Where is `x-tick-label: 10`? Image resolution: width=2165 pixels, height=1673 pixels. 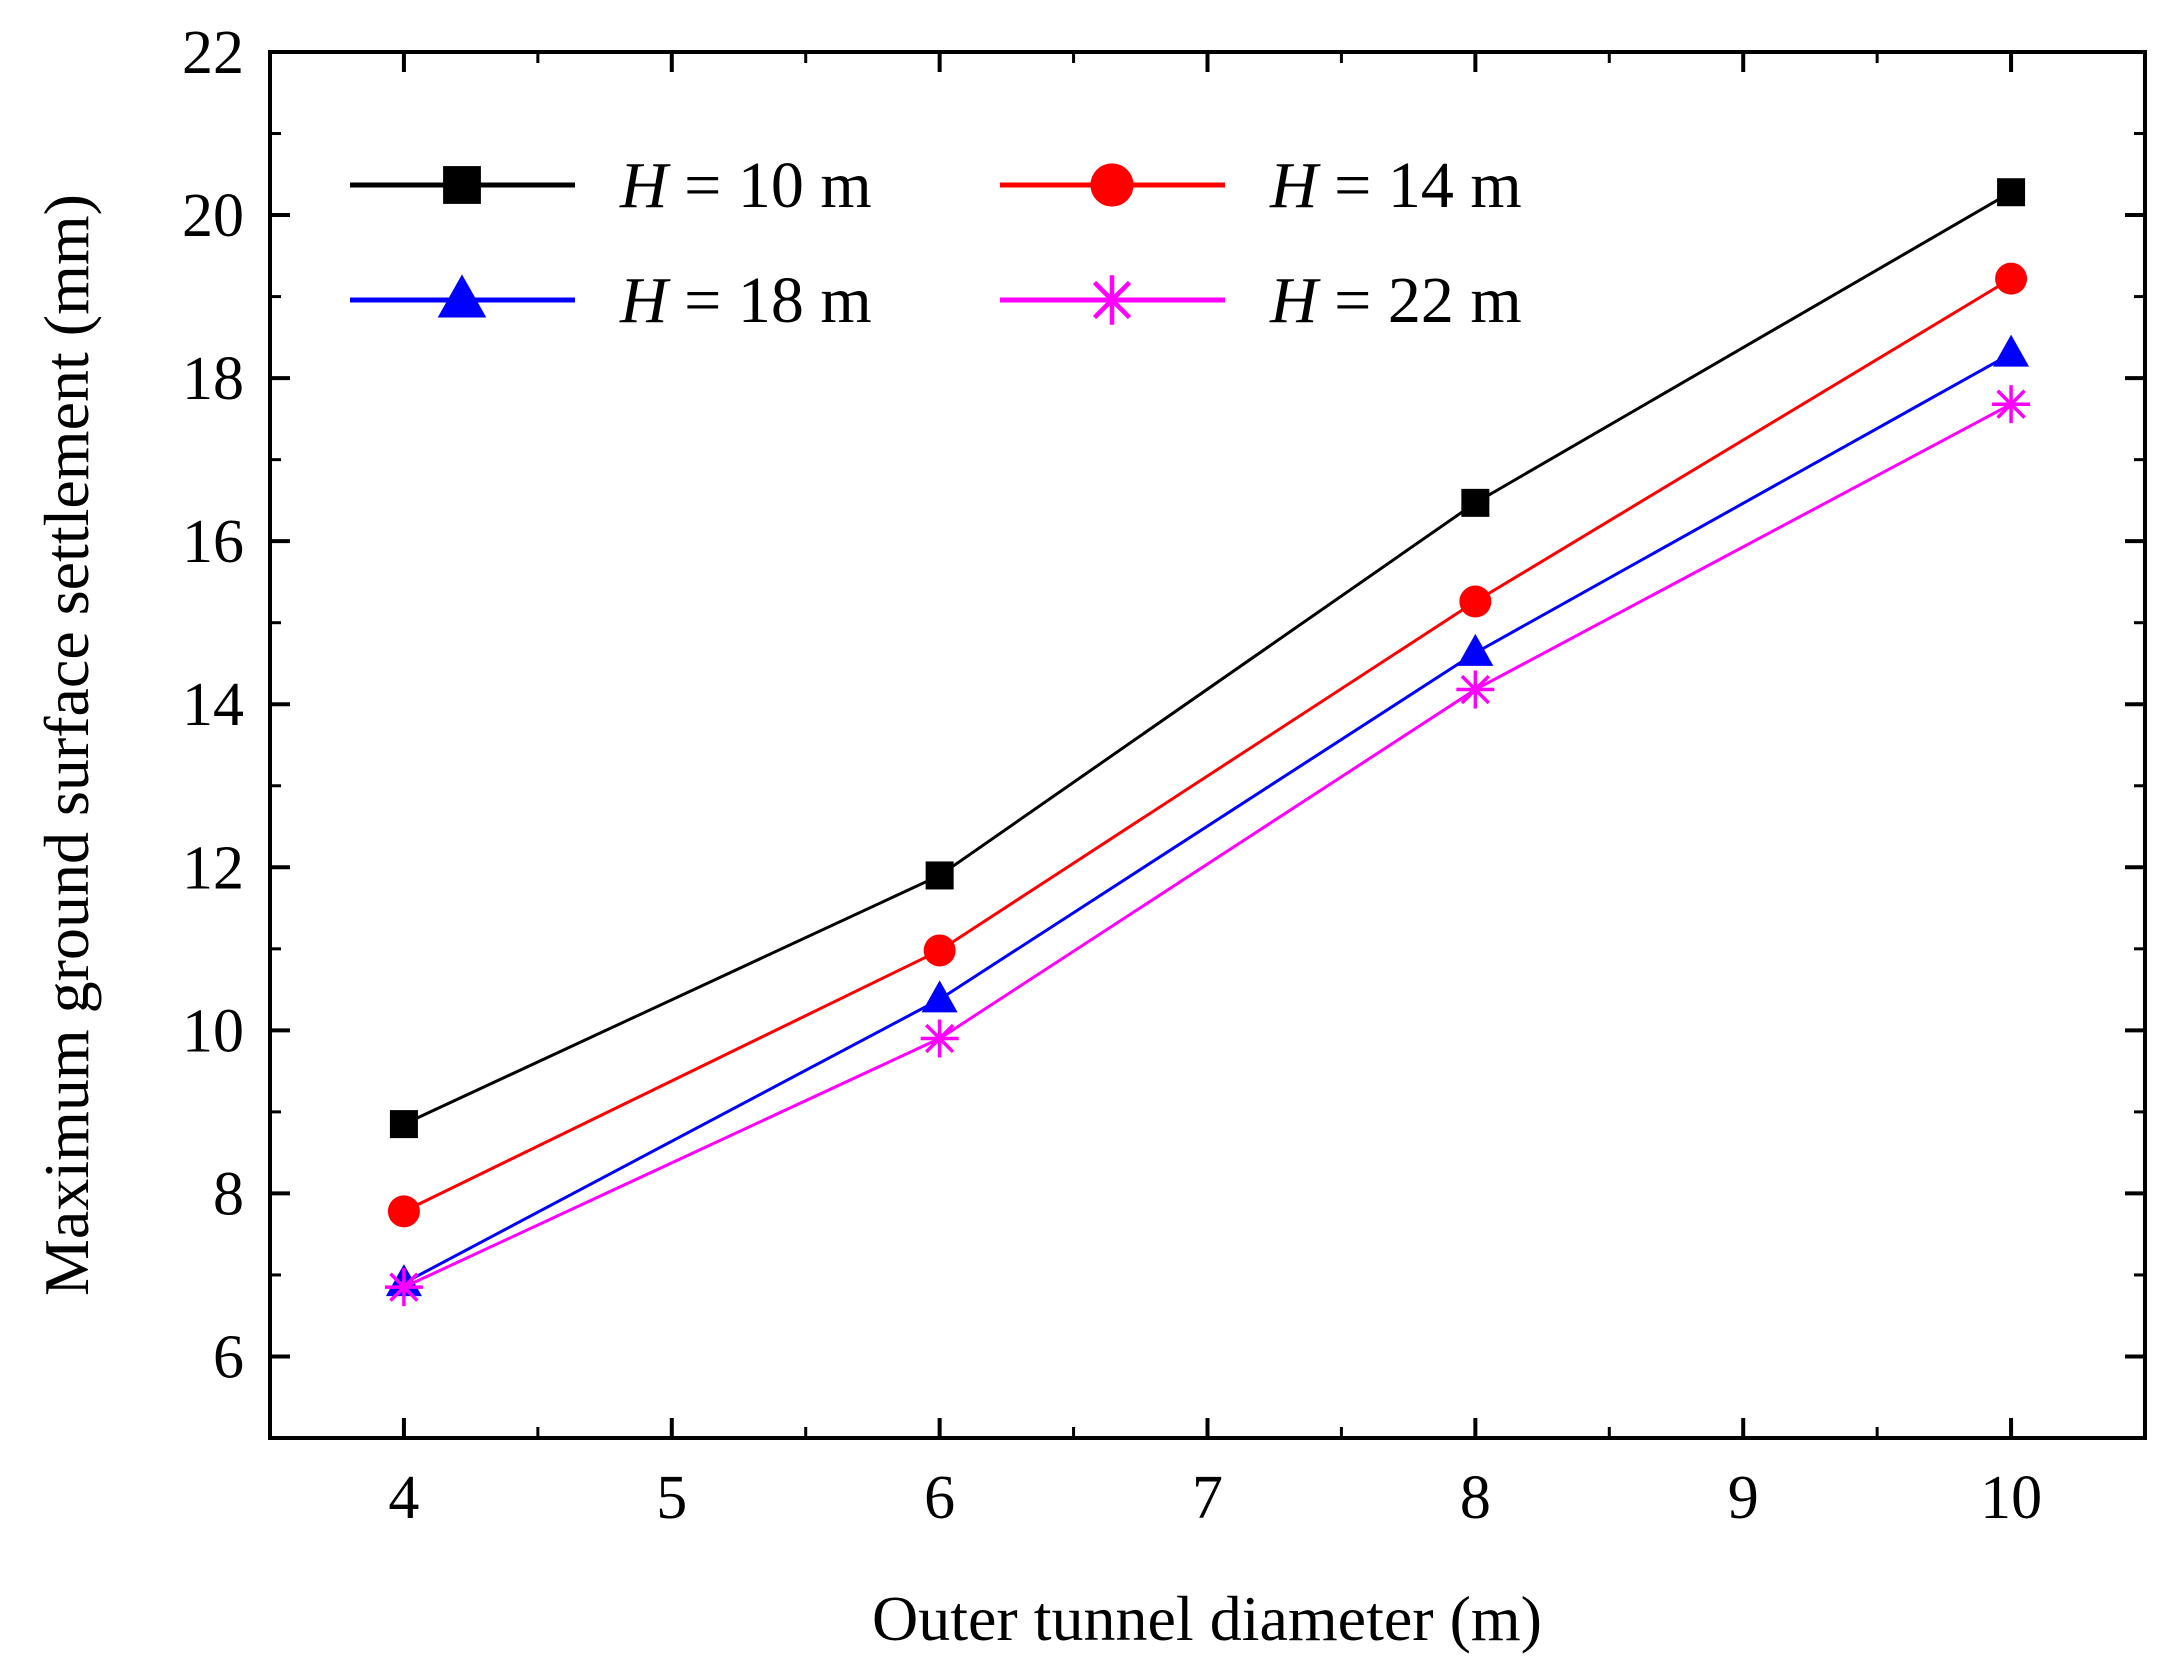 x-tick-label: 10 is located at coordinates (2011, 1498).